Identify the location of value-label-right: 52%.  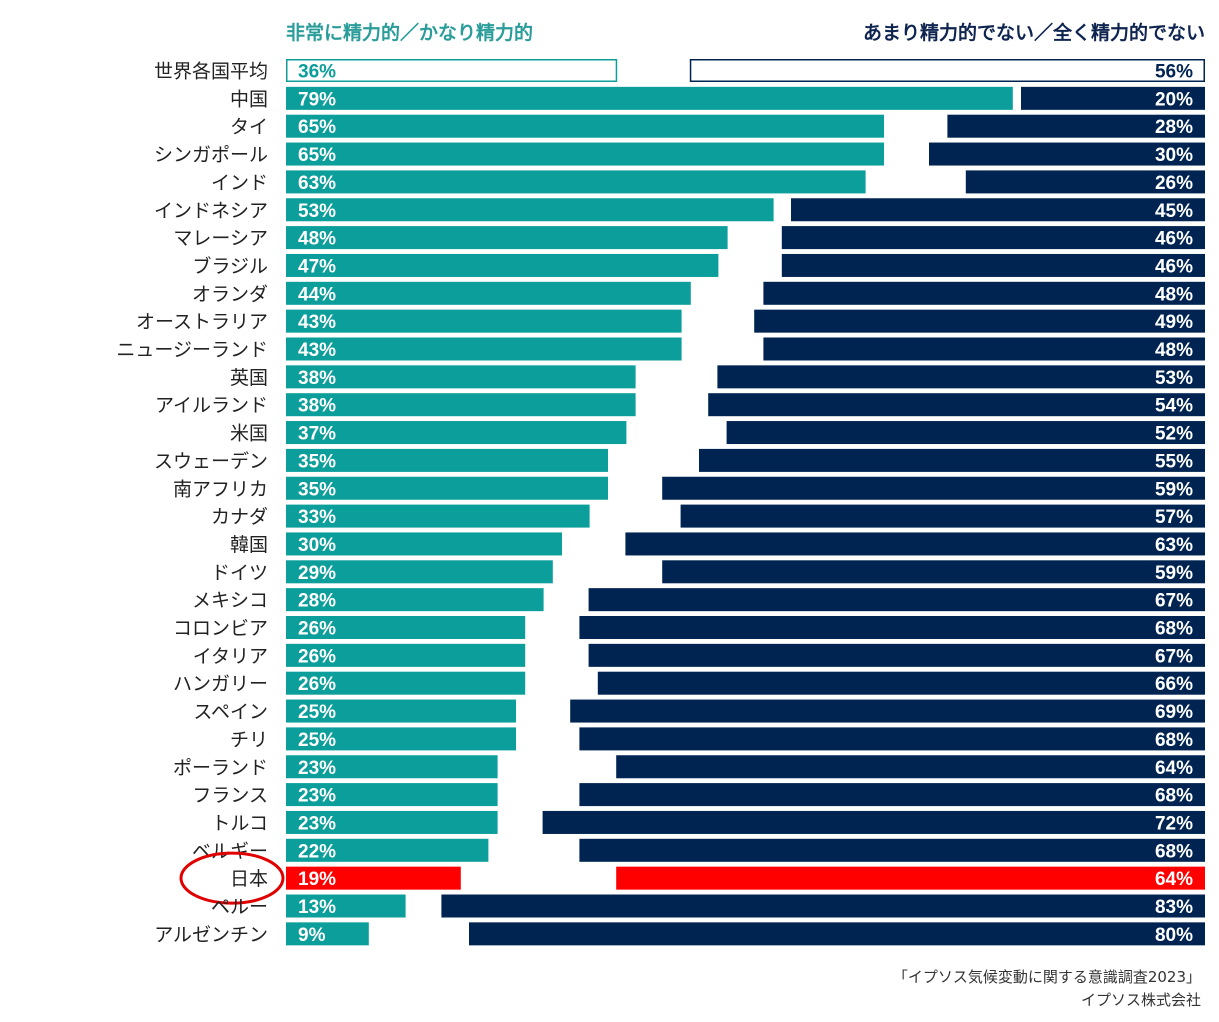
(1174, 434).